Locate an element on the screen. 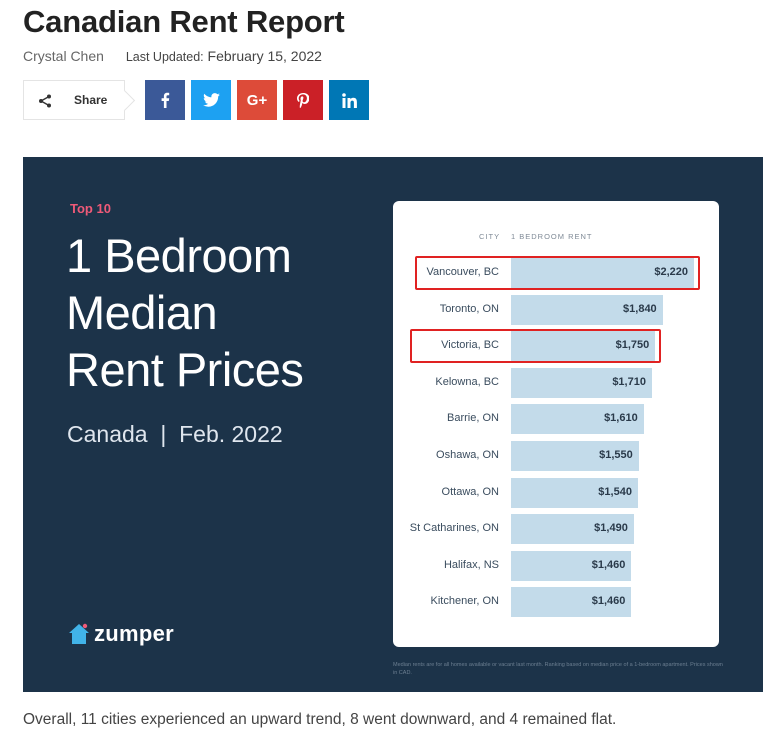 The width and height of the screenshot is (779, 735). headline-line-3: Rent Prices is located at coordinates (185, 369).